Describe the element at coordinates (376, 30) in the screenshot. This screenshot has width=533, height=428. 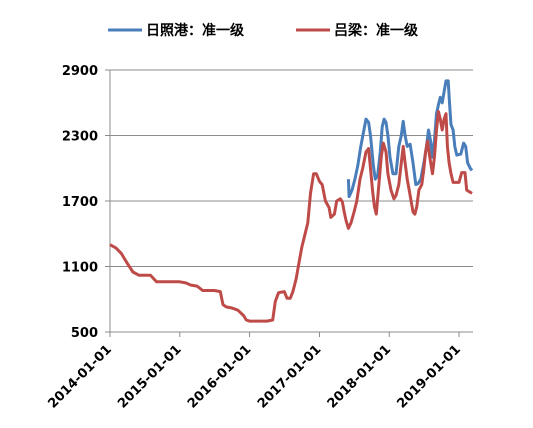
I see `legend-label-series-2: 吕梁：准一级` at that location.